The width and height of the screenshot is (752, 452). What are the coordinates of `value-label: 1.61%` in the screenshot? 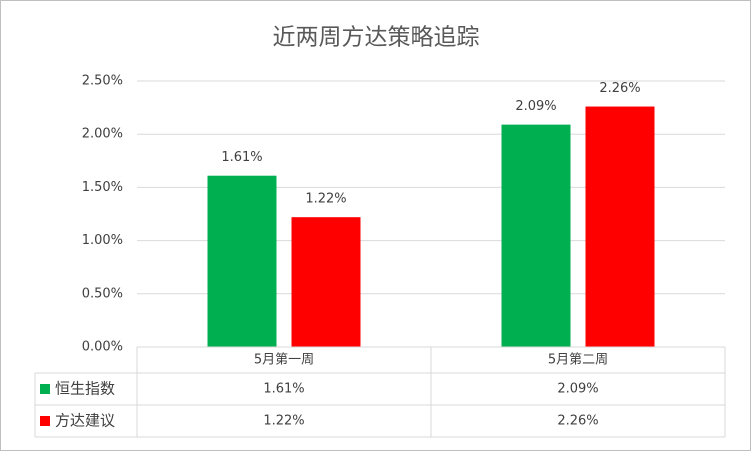 It's located at (241, 157).